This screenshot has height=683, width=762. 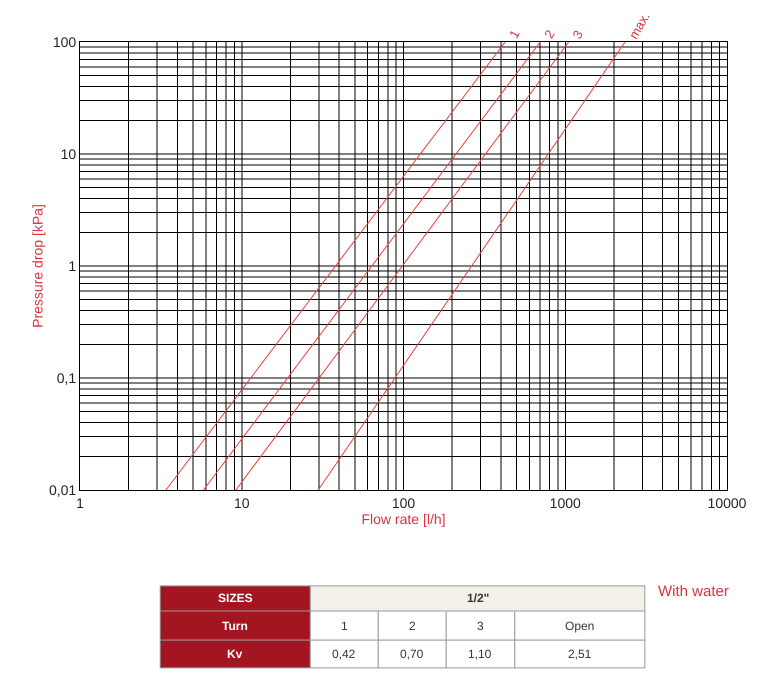 I want to click on text: 1,10, so click(x=480, y=654).